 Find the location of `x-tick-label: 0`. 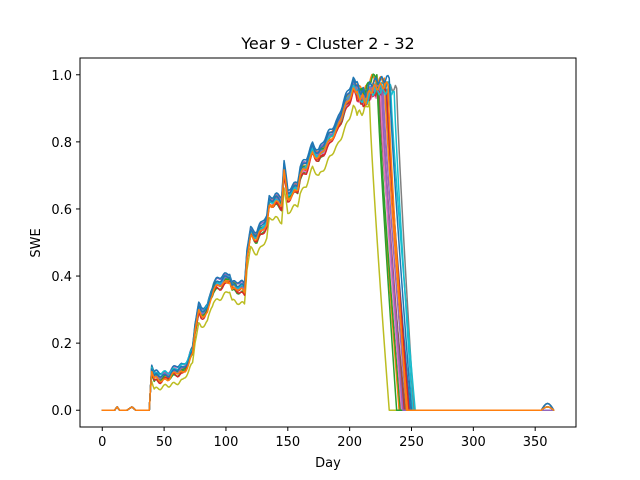

x-tick-label: 0 is located at coordinates (102, 442).